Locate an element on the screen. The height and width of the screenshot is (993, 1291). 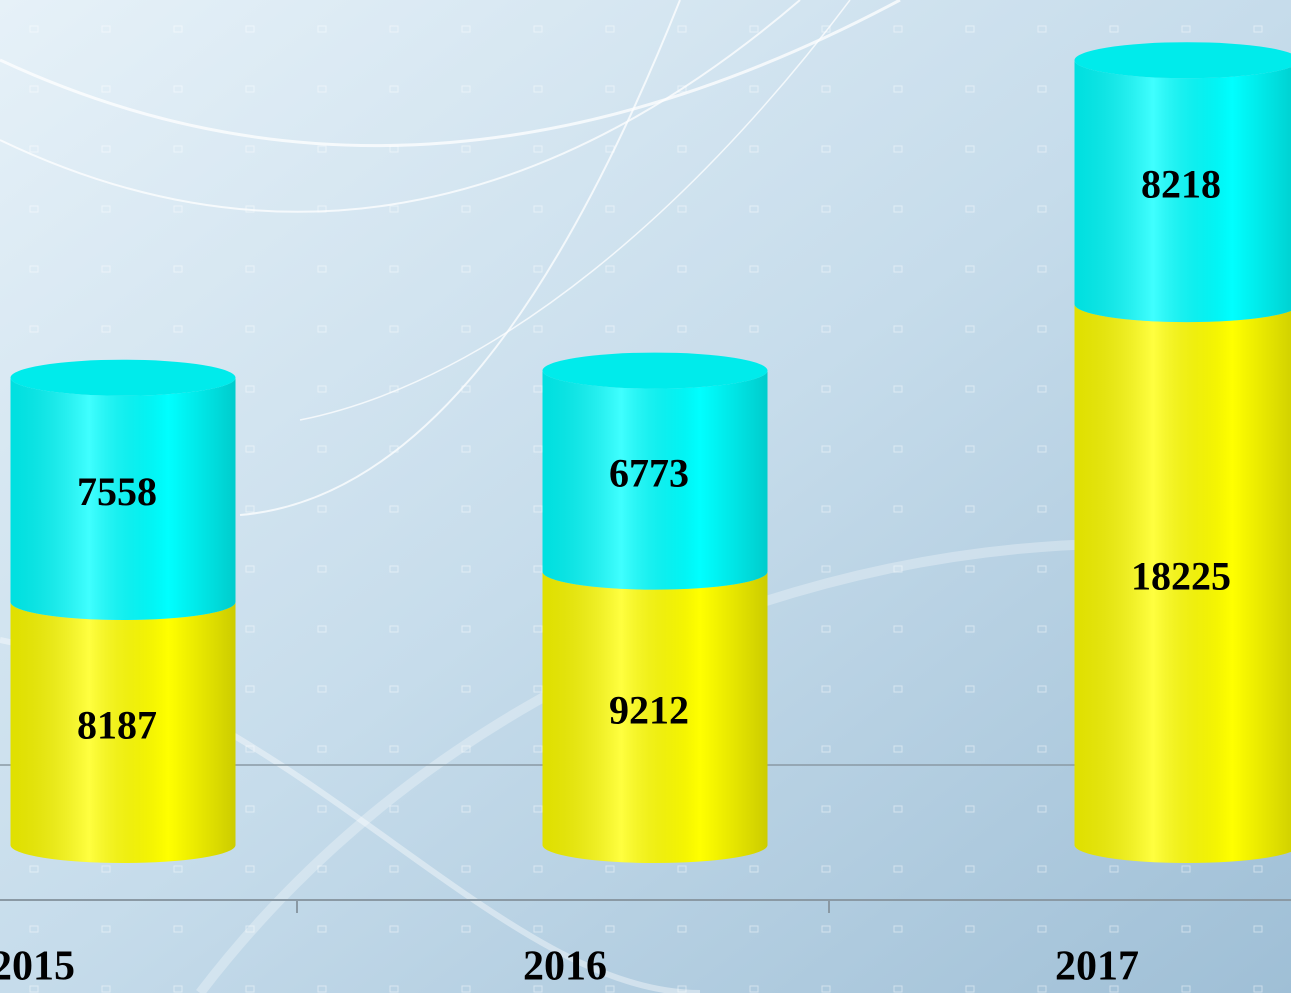
x-tick-label: 2016 is located at coordinates (565, 967).